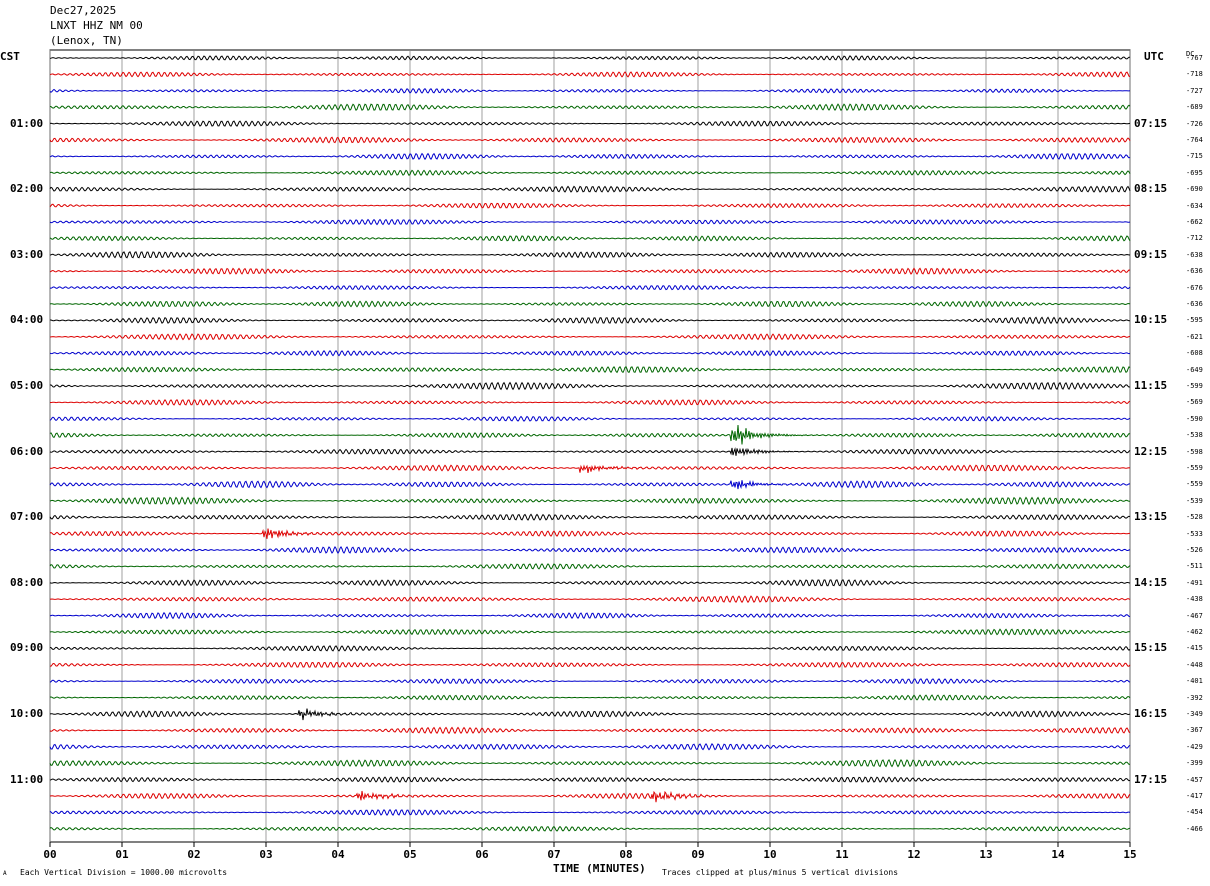 Image resolution: width=1210 pixels, height=886 pixels. What do you see at coordinates (1129, 854) in the screenshot?
I see `x-tick-label: 15` at bounding box center [1129, 854].